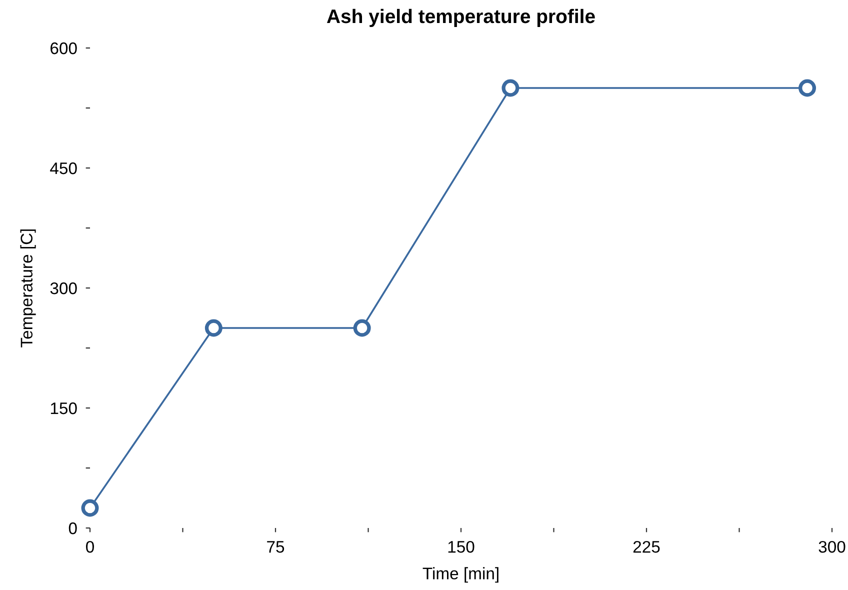  I want to click on y-tick-label: 300, so click(63, 288).